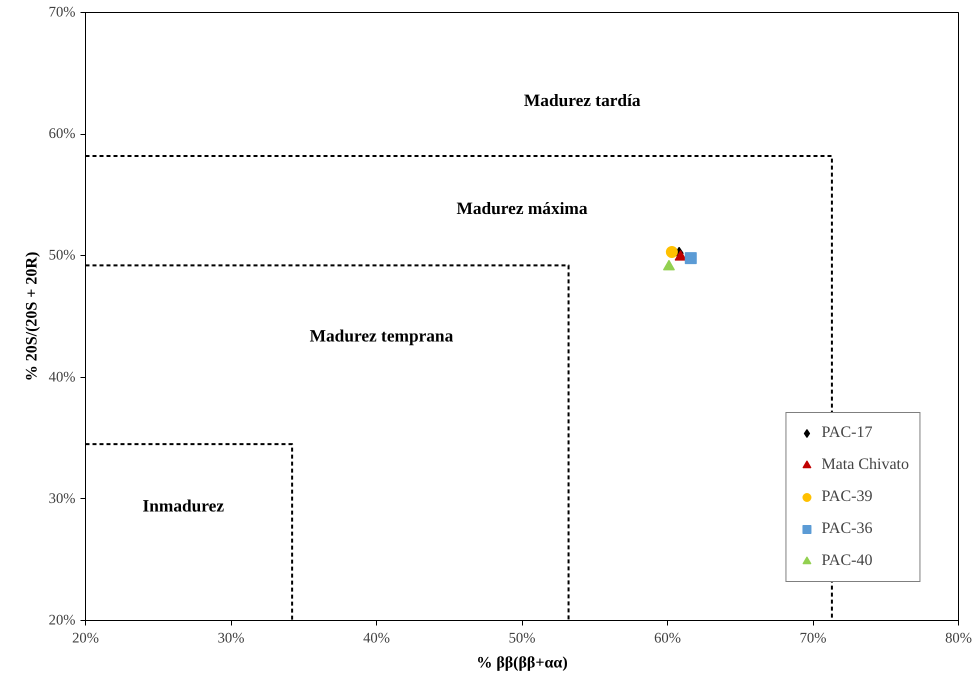  I want to click on x-axis-title: % ββ(ββ+αα), so click(522, 663).